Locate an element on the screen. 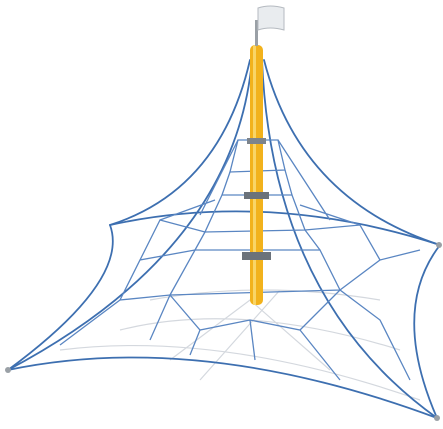 The width and height of the screenshot is (443, 429). pole is located at coordinates (263, 155).